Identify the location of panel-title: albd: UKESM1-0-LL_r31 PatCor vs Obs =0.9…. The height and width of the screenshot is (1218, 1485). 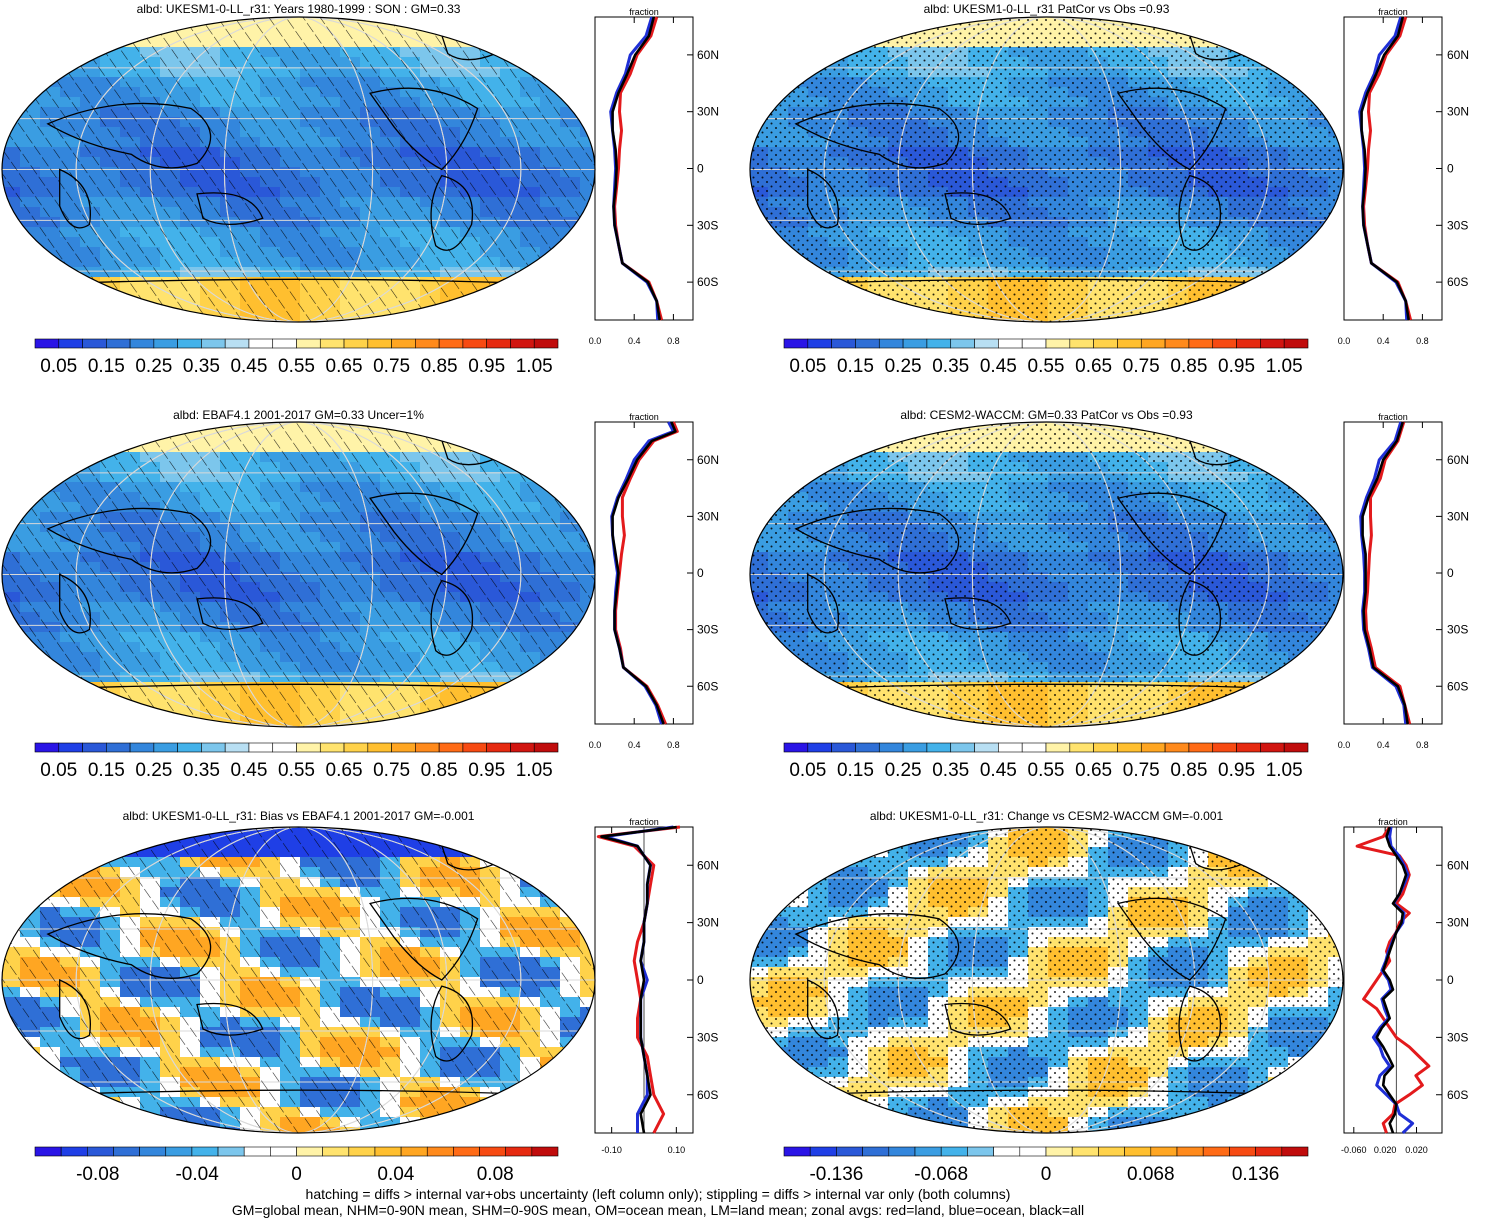
(1047, 9).